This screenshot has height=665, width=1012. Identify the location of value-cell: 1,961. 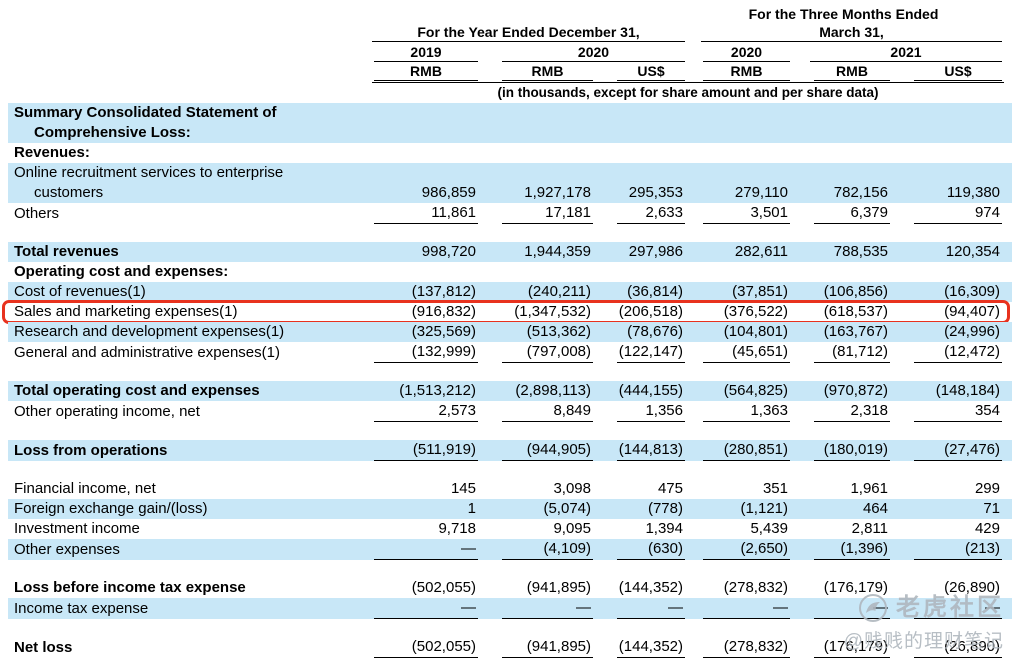
(869, 488).